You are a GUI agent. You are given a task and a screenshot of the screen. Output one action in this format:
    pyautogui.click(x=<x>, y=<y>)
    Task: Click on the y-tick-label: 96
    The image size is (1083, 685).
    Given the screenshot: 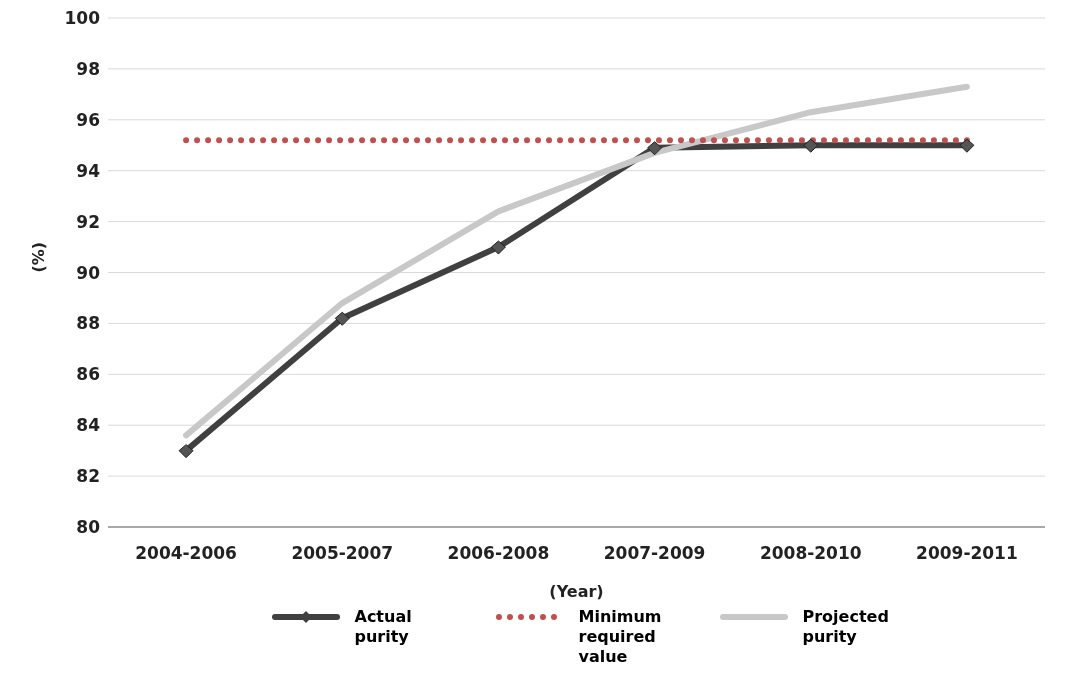 What is the action you would take?
    pyautogui.click(x=88, y=119)
    